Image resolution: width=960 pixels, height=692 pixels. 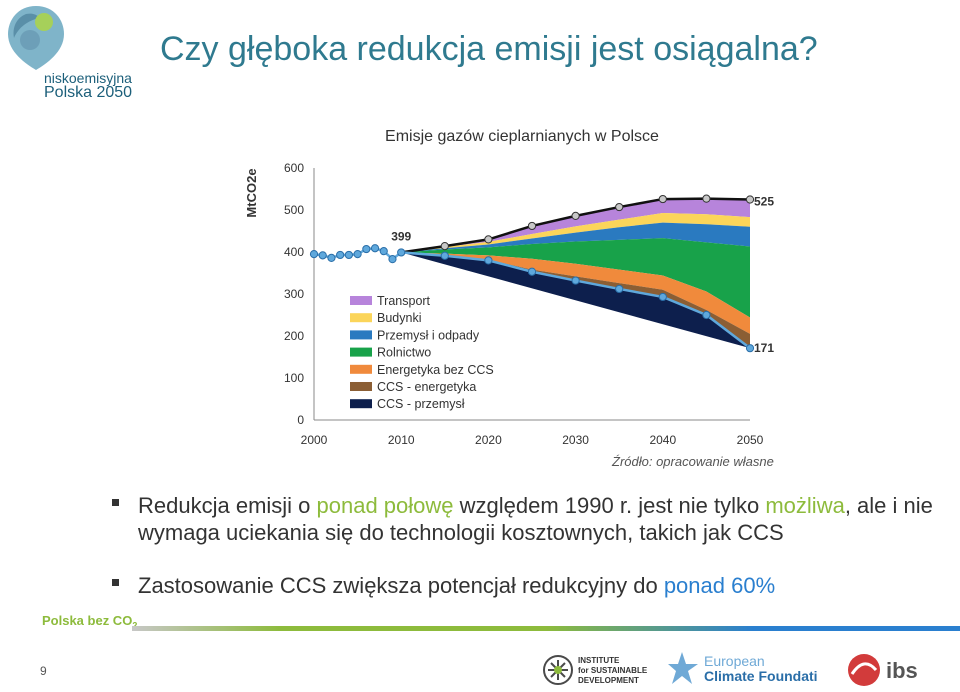 What do you see at coordinates (764, 348) in the screenshot?
I see `value-label: 171` at bounding box center [764, 348].